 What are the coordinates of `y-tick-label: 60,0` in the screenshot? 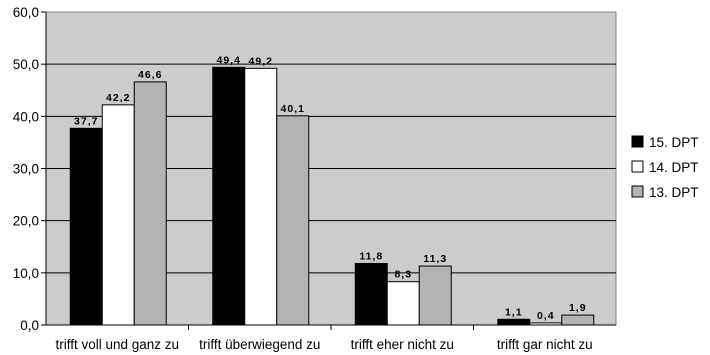 It's located at (26, 12).